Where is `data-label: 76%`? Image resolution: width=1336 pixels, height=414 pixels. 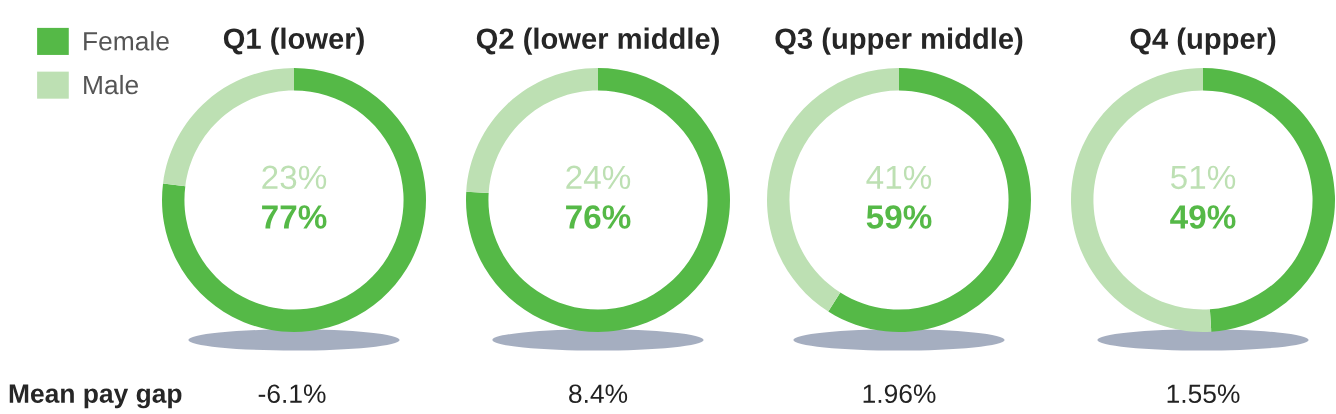 data-label: 76% is located at coordinates (598, 217).